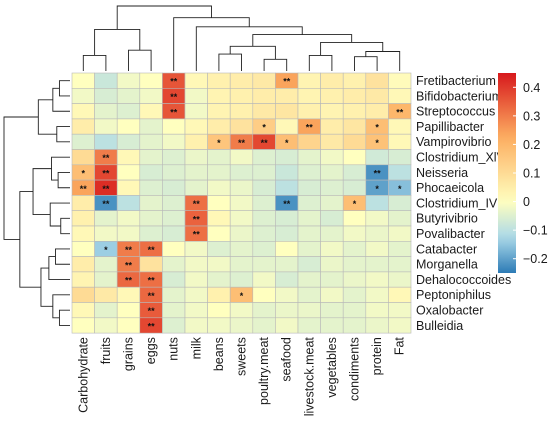  What do you see at coordinates (264, 371) in the screenshot?
I see `column-label: poultry.meat` at bounding box center [264, 371].